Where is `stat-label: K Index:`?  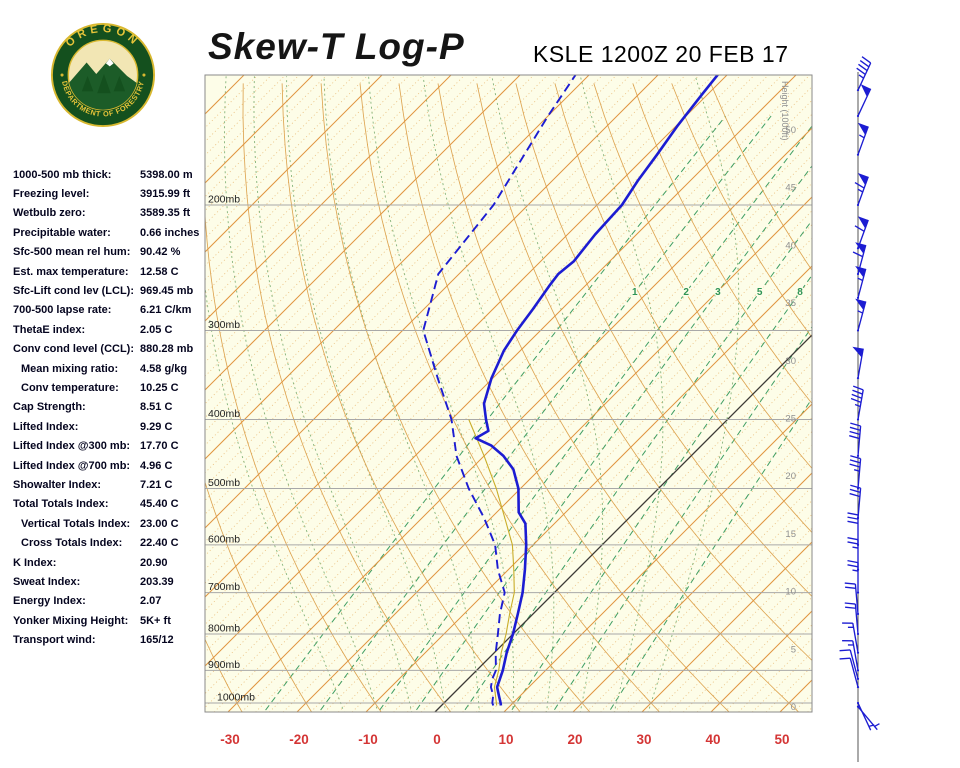 stat-label: K Index: is located at coordinates (35, 562).